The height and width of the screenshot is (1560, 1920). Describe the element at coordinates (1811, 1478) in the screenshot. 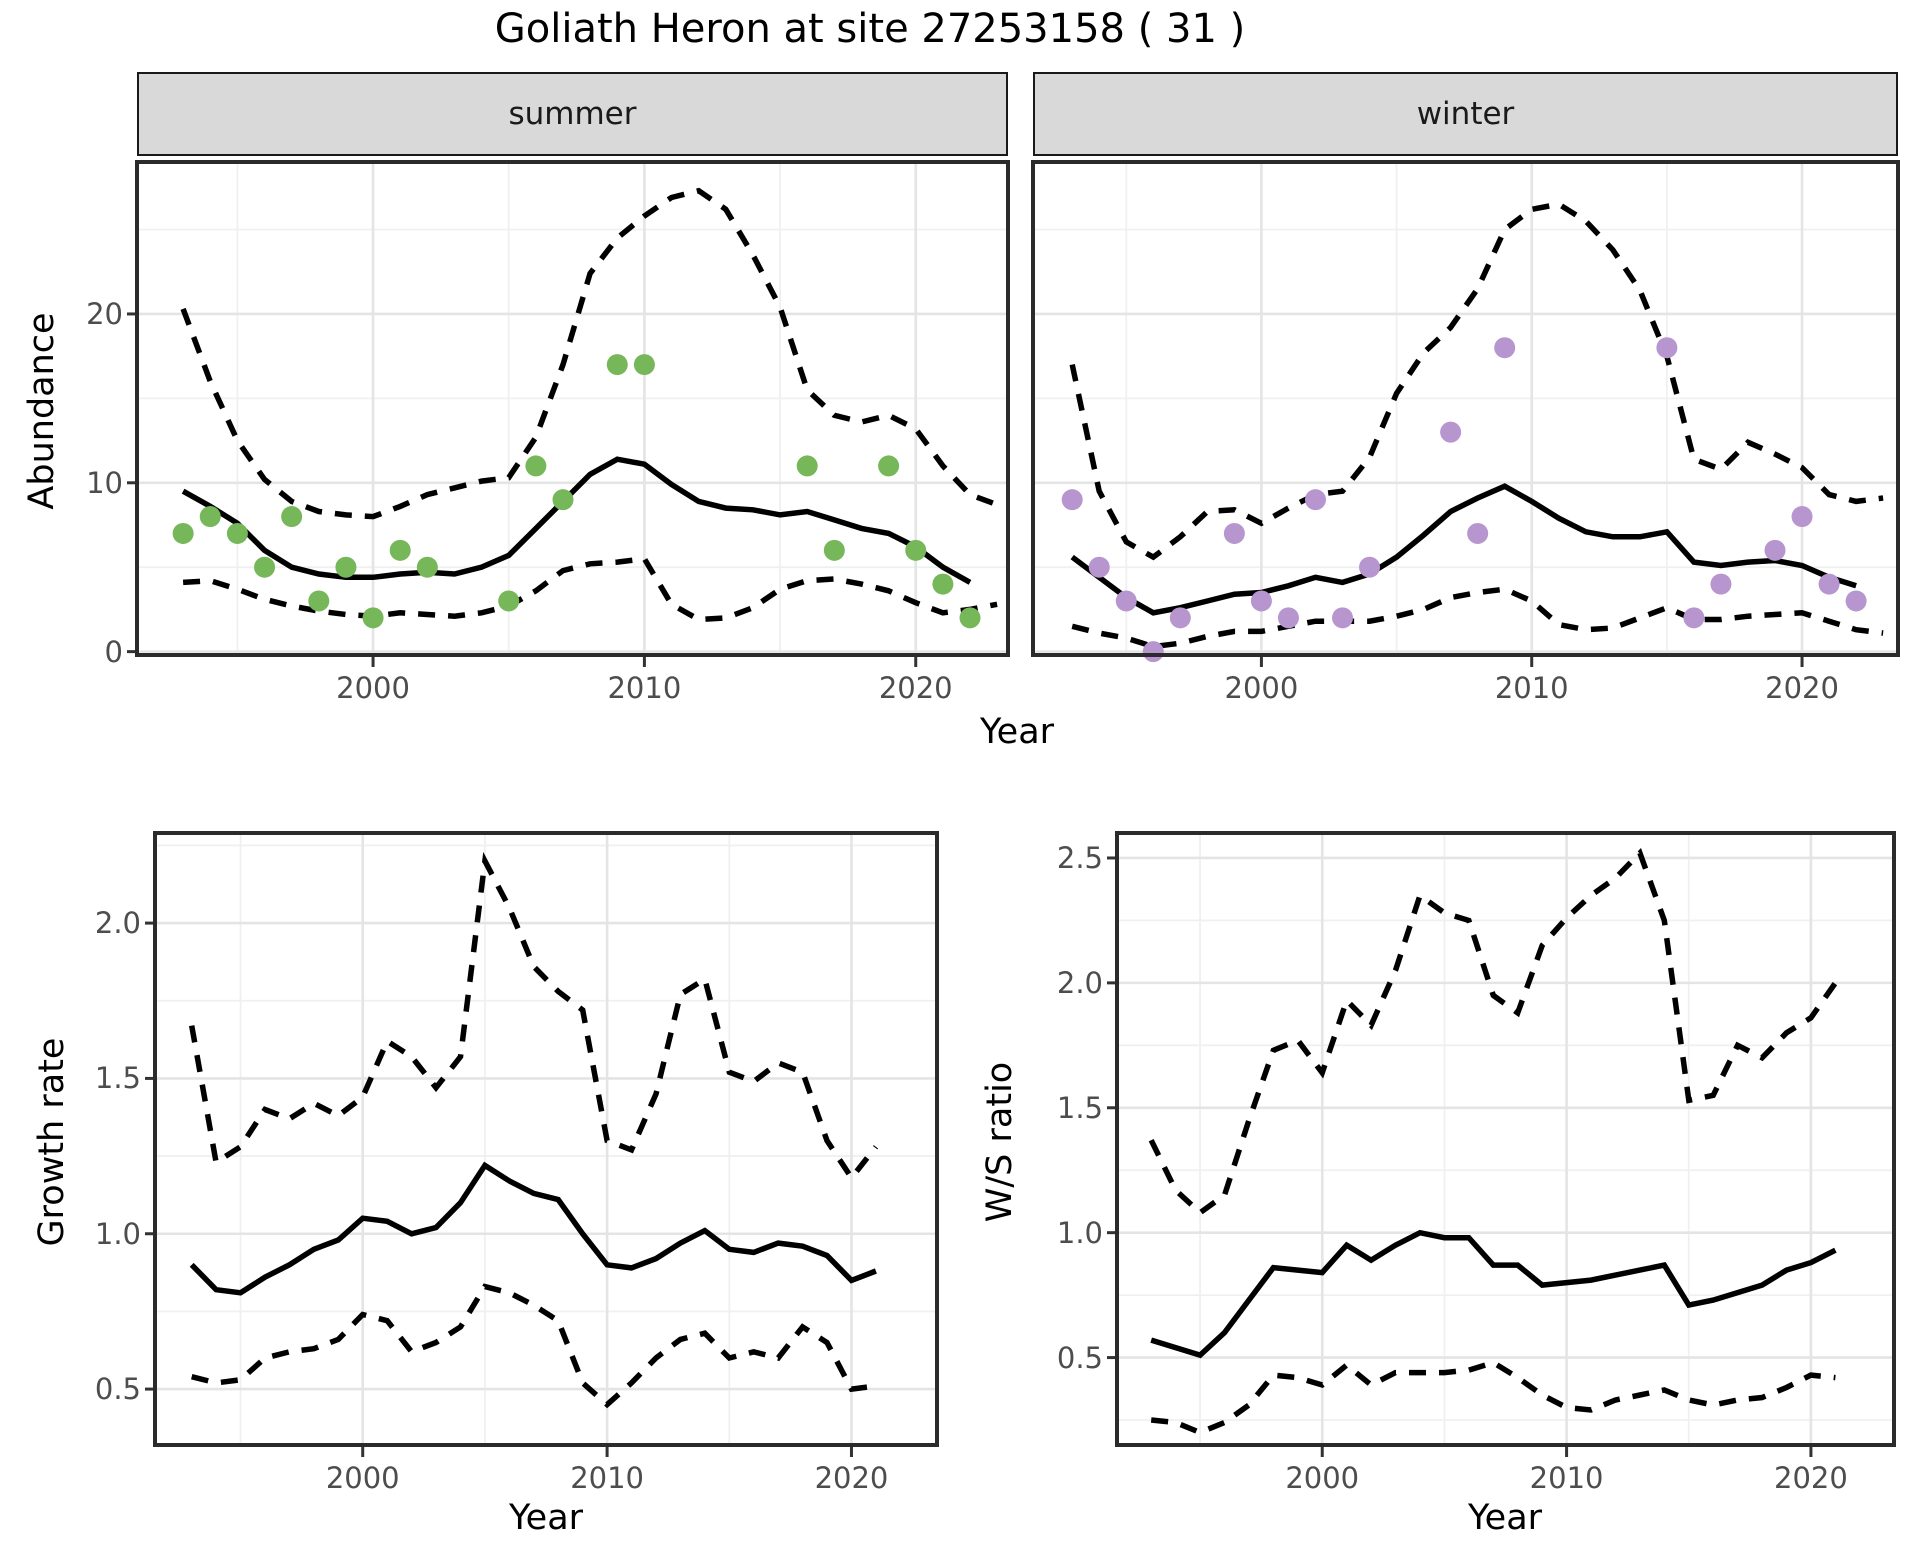

I see `ws_ratio-x-tick-label: 2020` at that location.